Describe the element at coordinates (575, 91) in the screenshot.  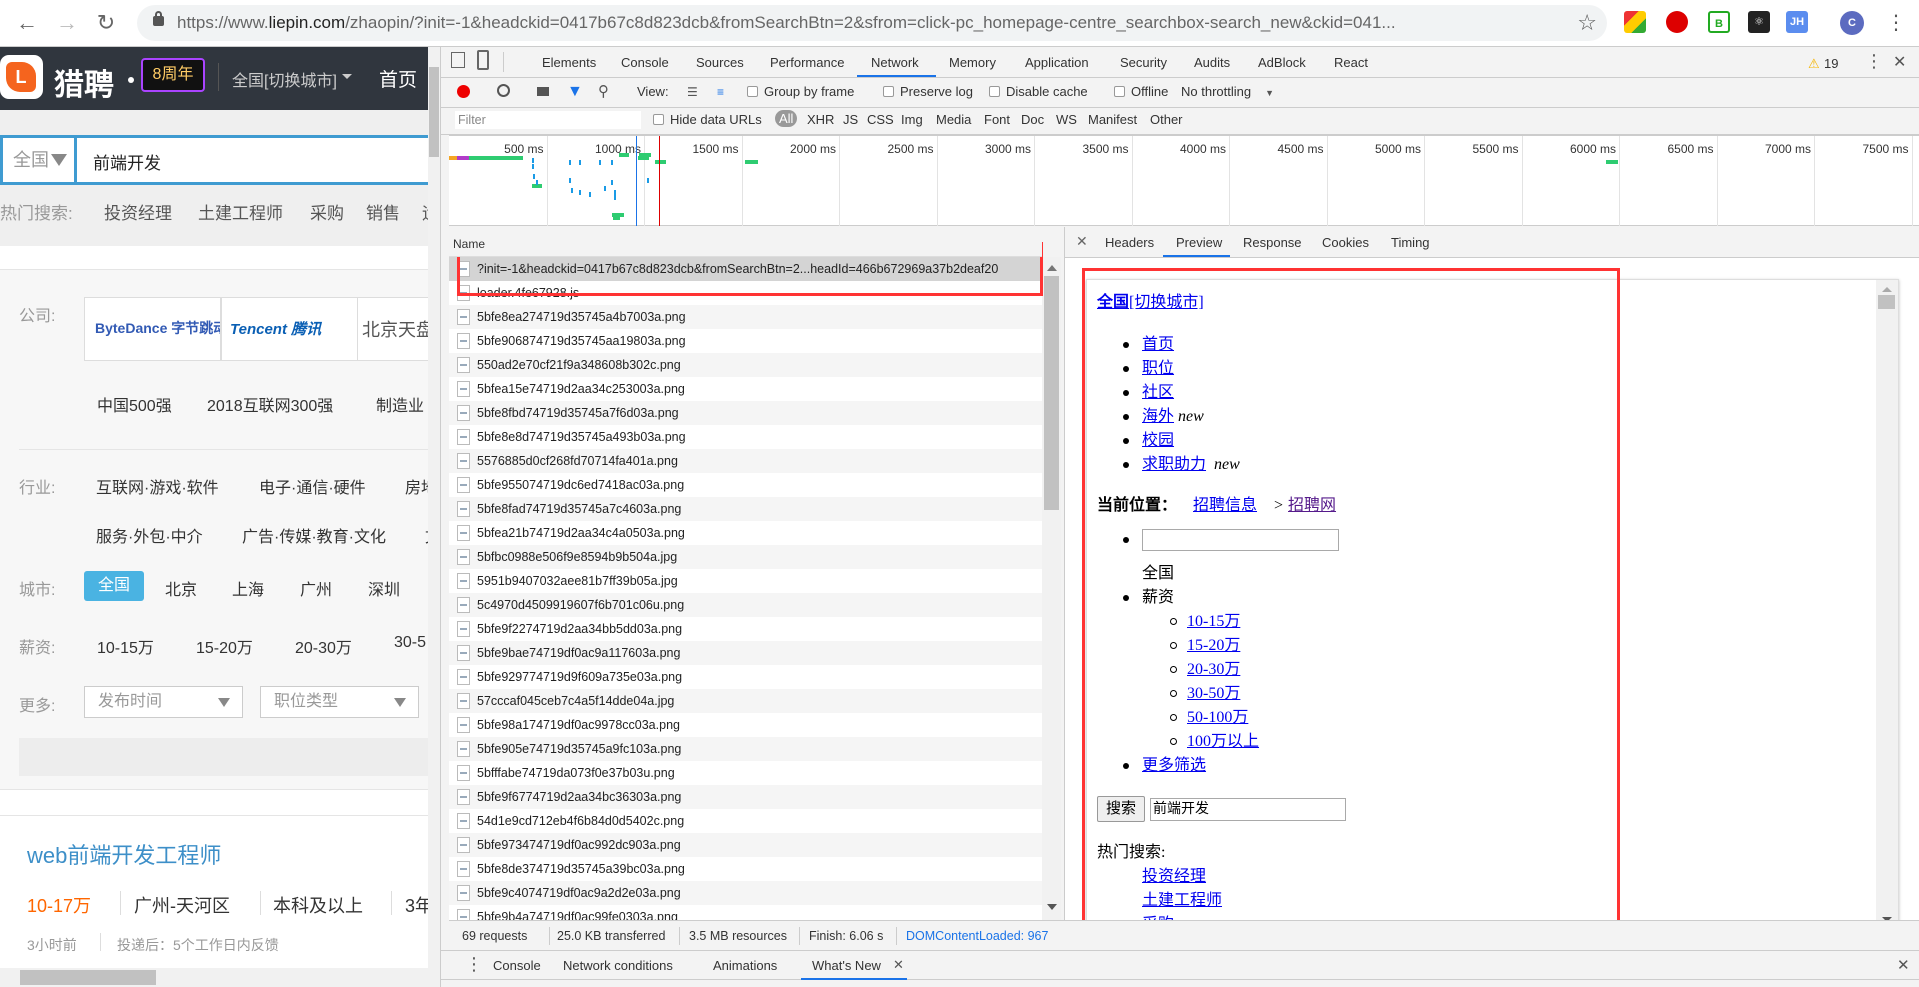
I see `filter-funnel-icon: ▼` at that location.